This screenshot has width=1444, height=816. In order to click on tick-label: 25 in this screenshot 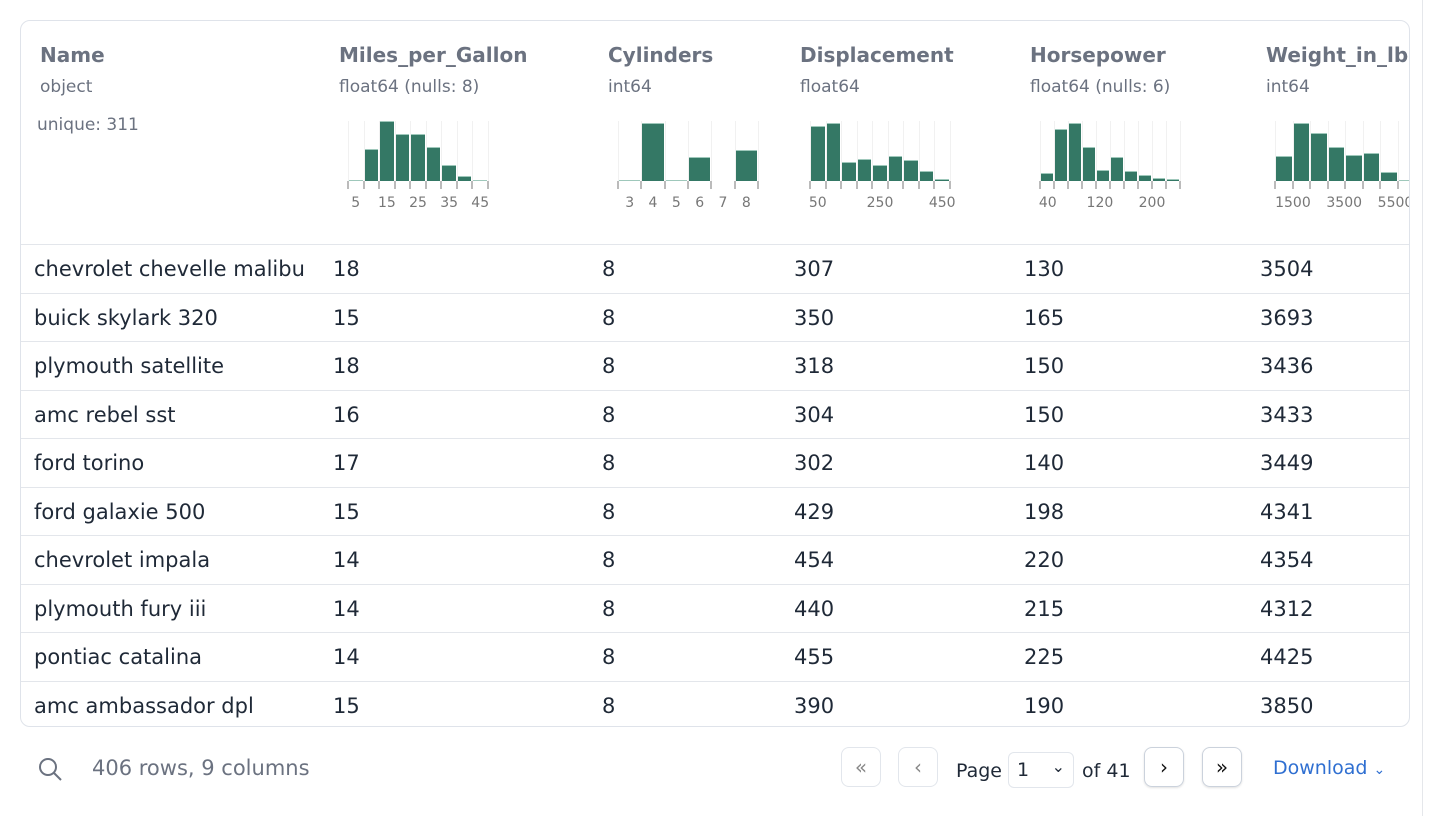, I will do `click(418, 203)`.